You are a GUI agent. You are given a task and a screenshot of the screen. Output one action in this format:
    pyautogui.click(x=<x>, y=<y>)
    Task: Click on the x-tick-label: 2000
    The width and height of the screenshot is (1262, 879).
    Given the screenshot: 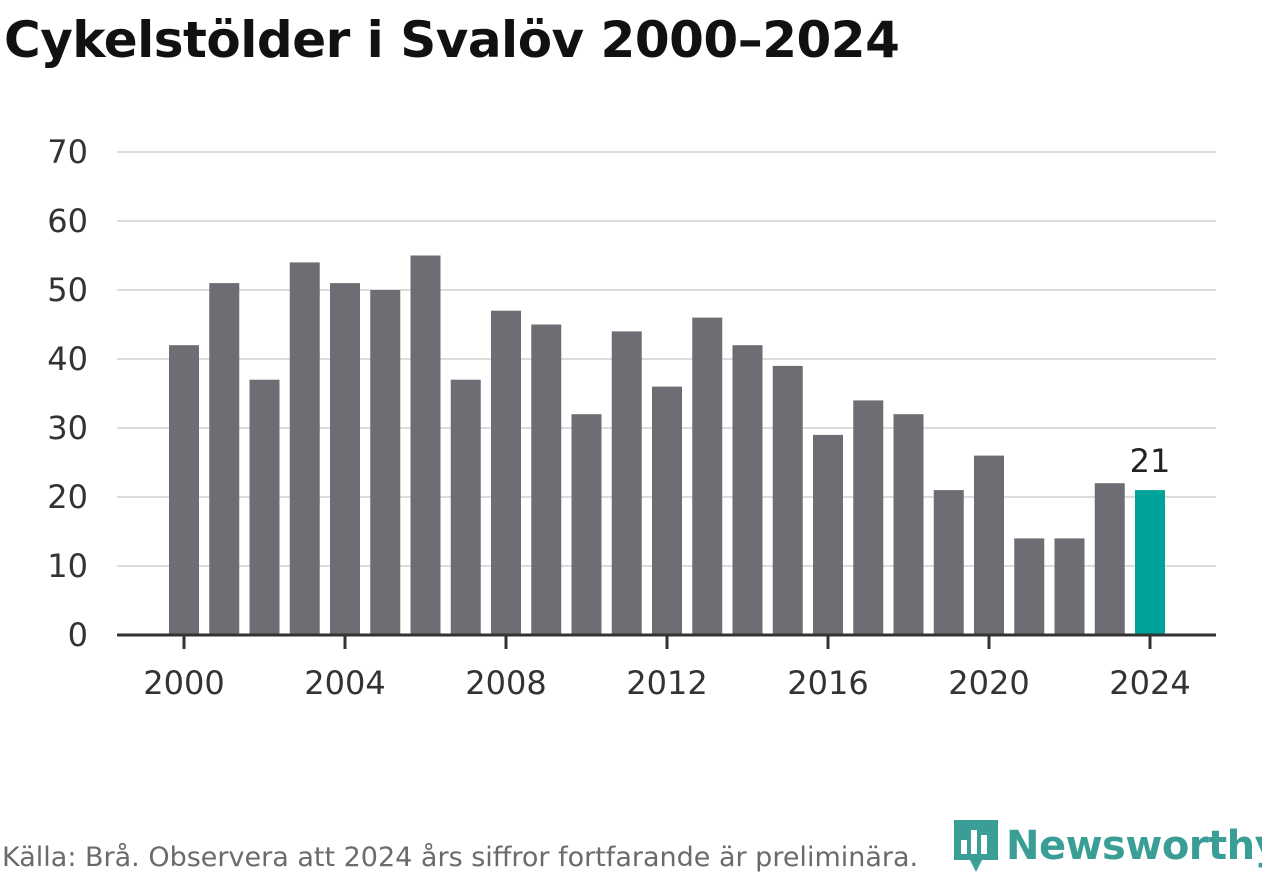 What is the action you would take?
    pyautogui.click(x=183, y=683)
    